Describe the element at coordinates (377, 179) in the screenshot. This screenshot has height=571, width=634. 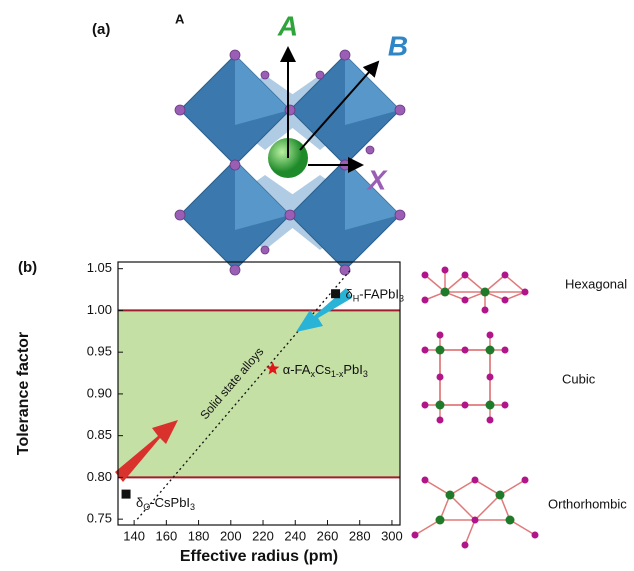
I see `site-label: X` at that location.